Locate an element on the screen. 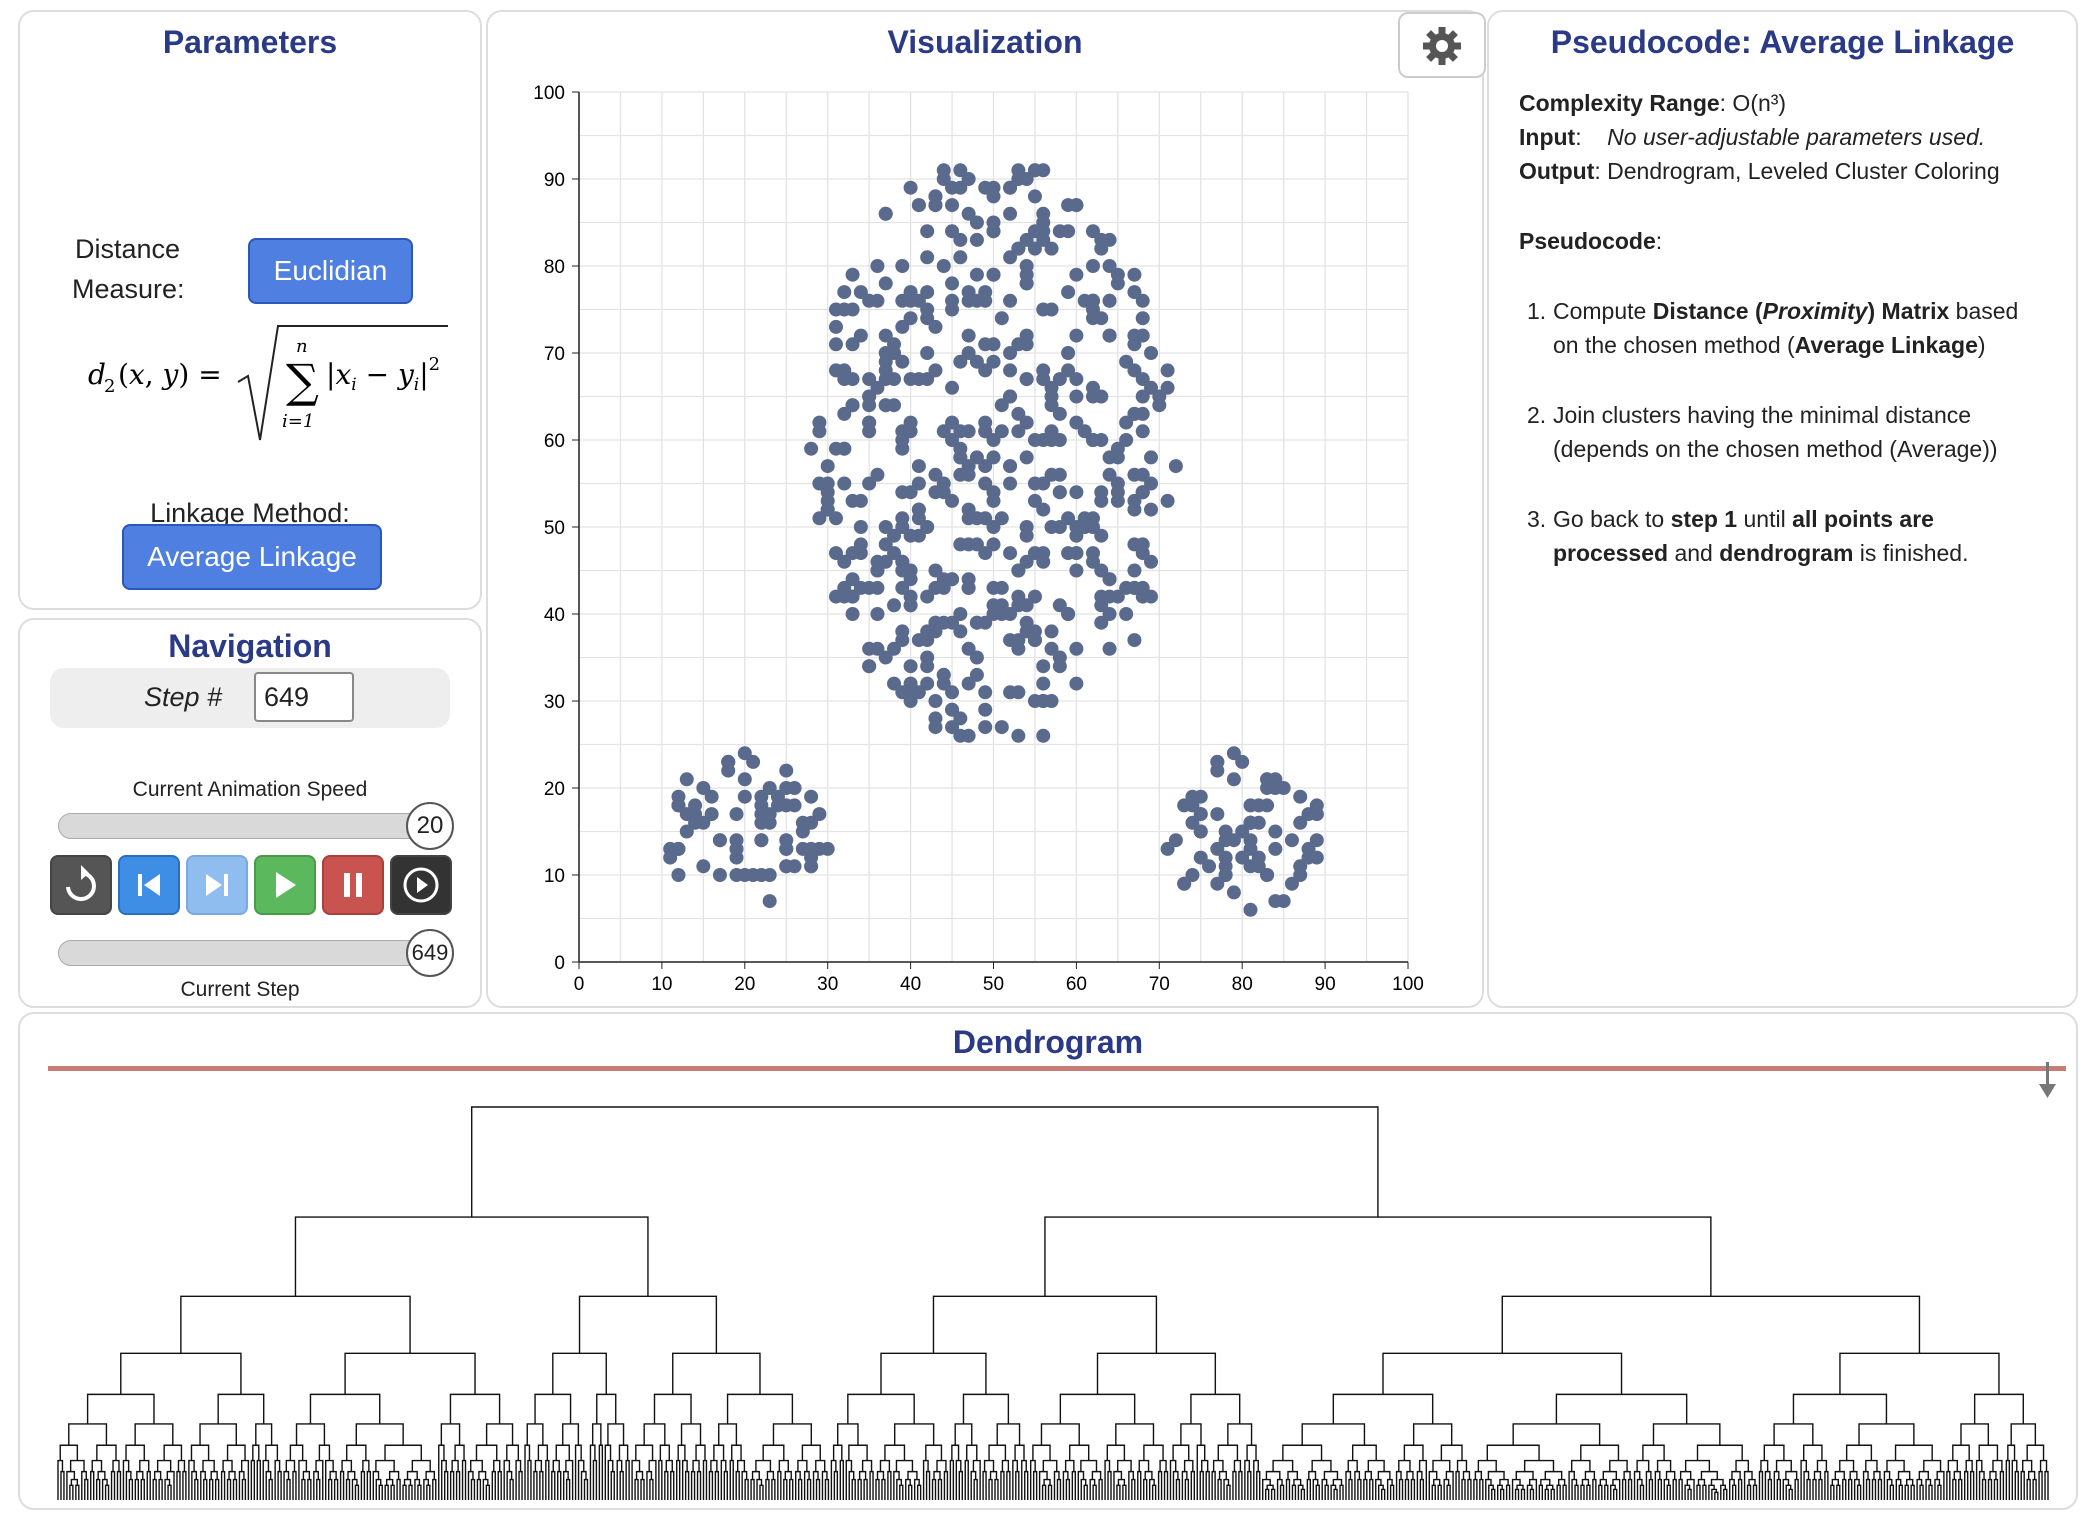 The width and height of the screenshot is (2092, 1520). x-tick-label: 90 is located at coordinates (1325, 984).